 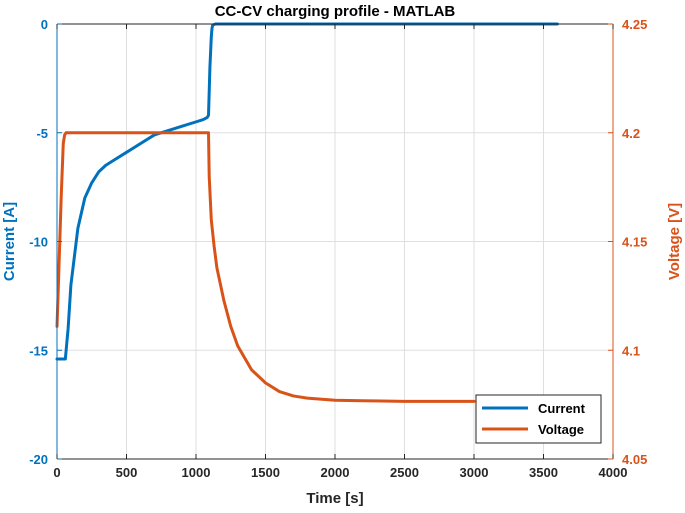 I want to click on x-tick-label: 2500, so click(x=404, y=472).